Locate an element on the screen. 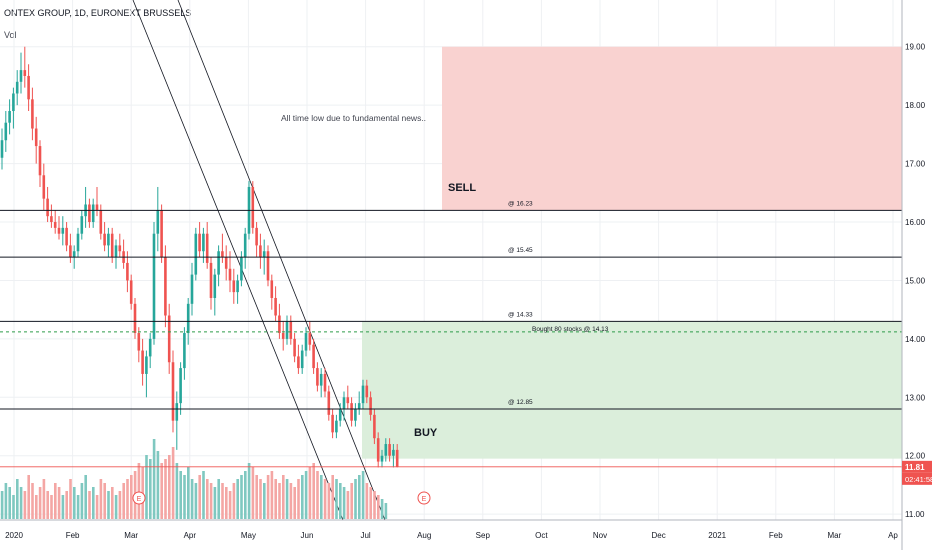  y-tick-label: 16.00 is located at coordinates (915, 222).